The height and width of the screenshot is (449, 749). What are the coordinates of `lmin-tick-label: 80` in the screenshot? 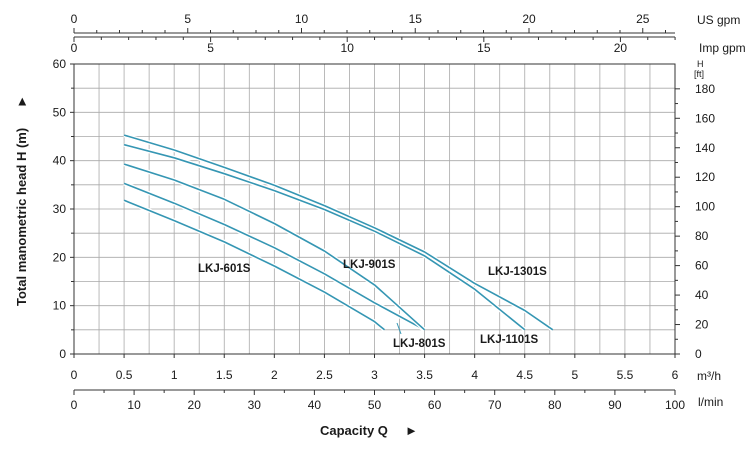 It's located at (555, 405).